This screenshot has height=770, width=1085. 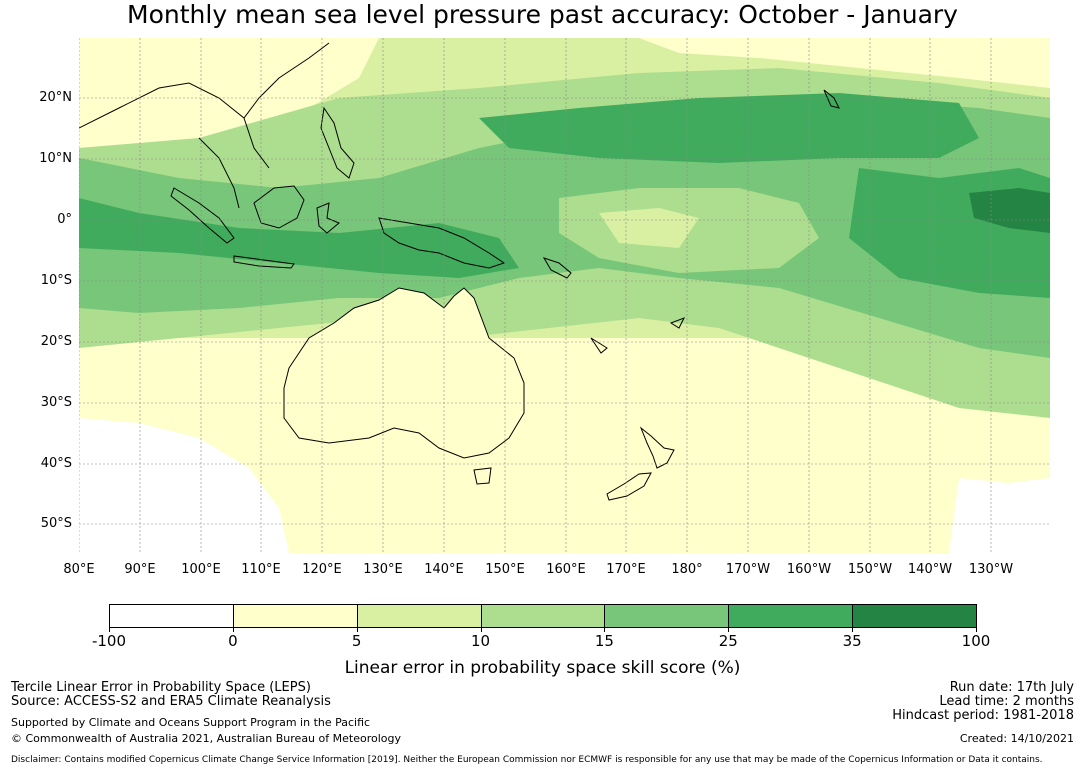 What do you see at coordinates (56, 523) in the screenshot?
I see `latitude-label: 50°S` at bounding box center [56, 523].